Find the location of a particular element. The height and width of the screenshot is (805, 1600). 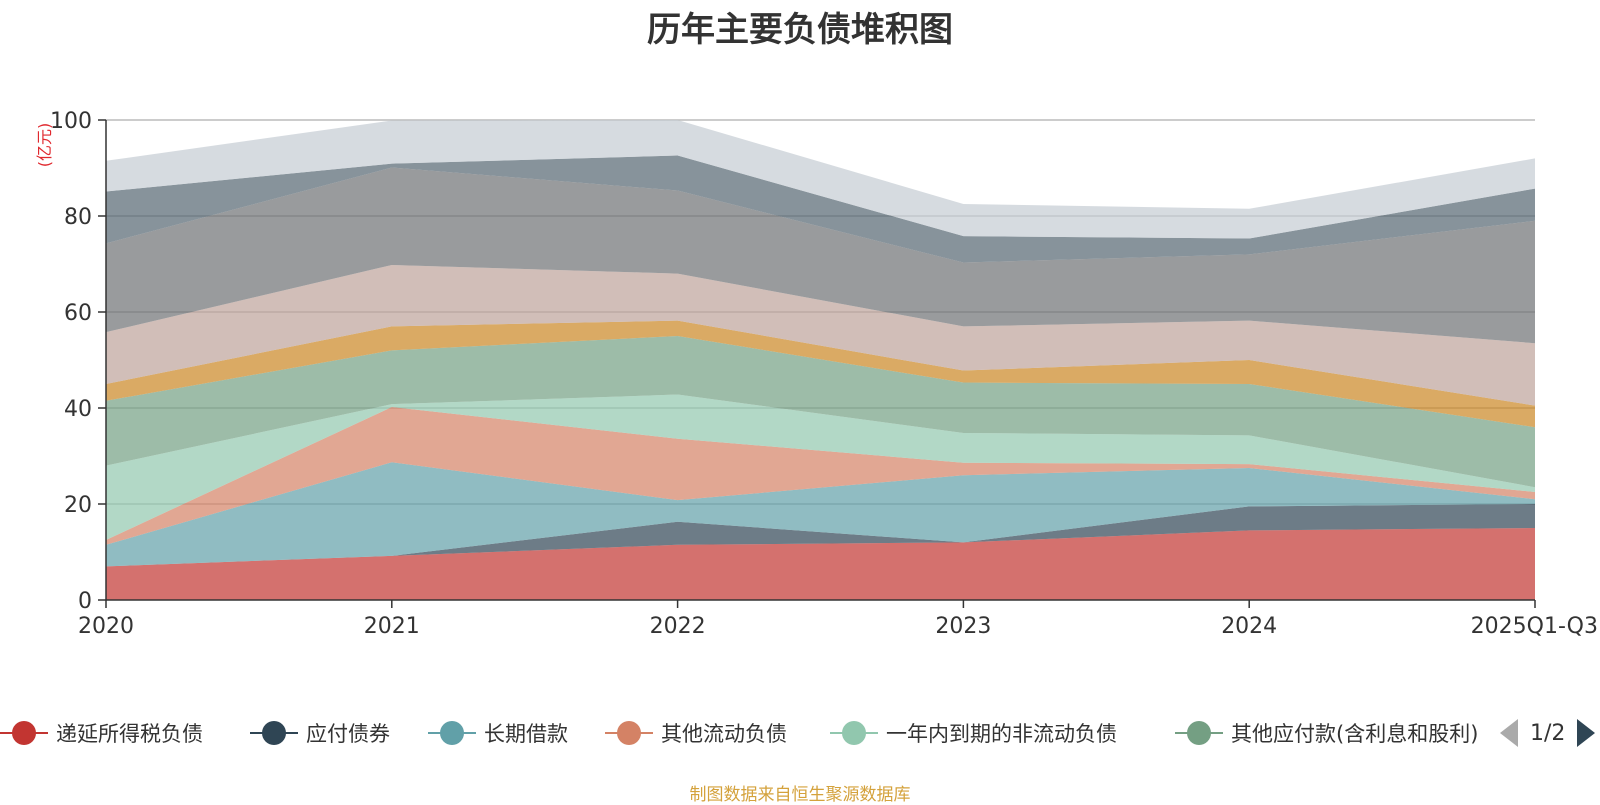

y-tick-label: 80 is located at coordinates (78, 217).